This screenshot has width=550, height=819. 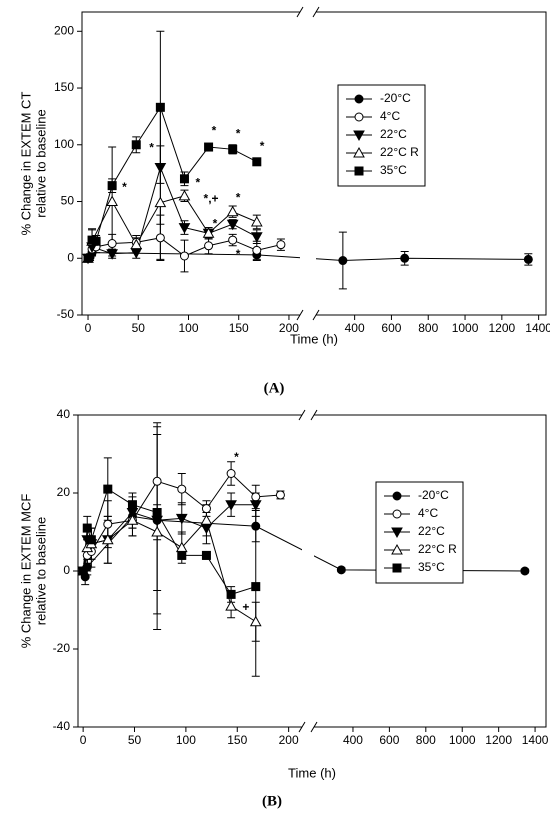 What do you see at coordinates (25, 571) in the screenshot?
I see `y-axis-label: % Change in EXTEM MCF` at bounding box center [25, 571].